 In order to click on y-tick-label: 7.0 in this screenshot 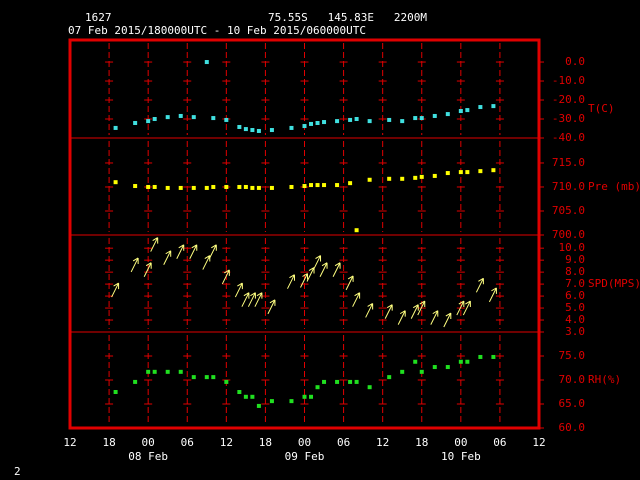, I will do `click(575, 283)`.